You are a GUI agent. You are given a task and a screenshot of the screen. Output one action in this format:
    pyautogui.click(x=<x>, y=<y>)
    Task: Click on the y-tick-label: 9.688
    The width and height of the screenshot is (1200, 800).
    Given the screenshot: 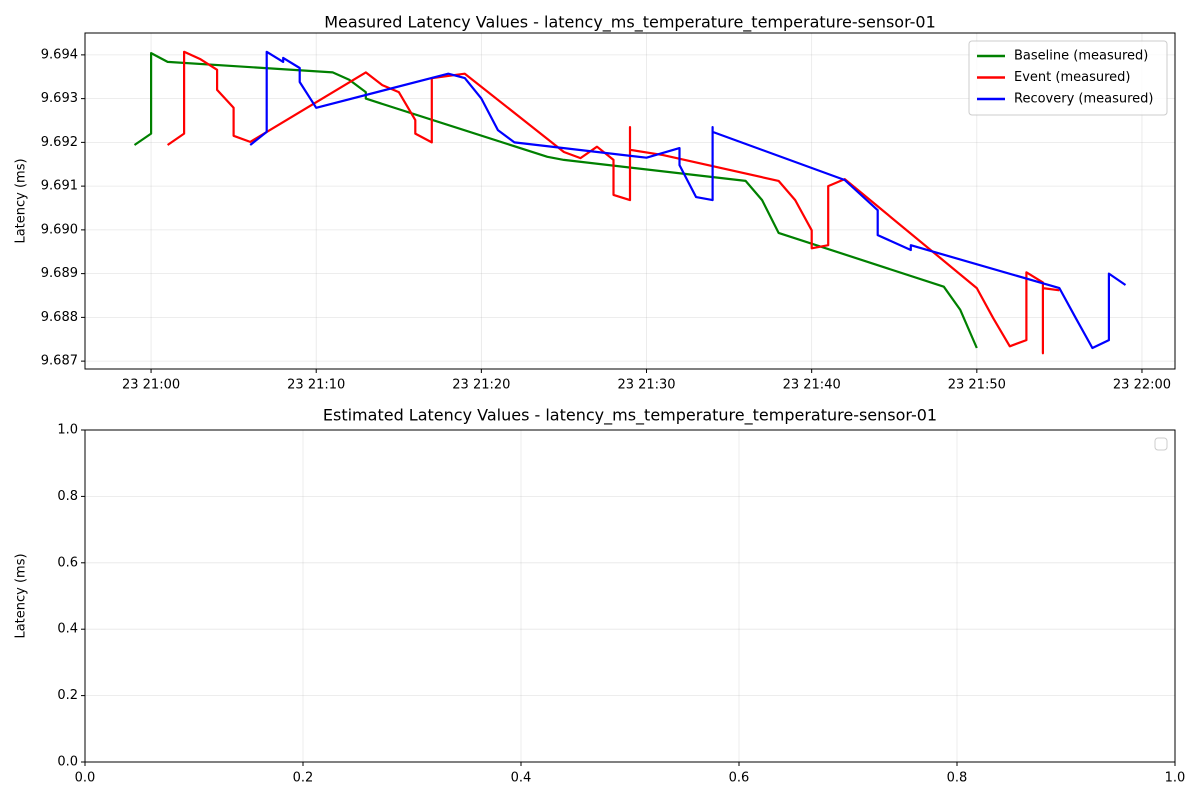 What is the action you would take?
    pyautogui.click(x=59, y=317)
    